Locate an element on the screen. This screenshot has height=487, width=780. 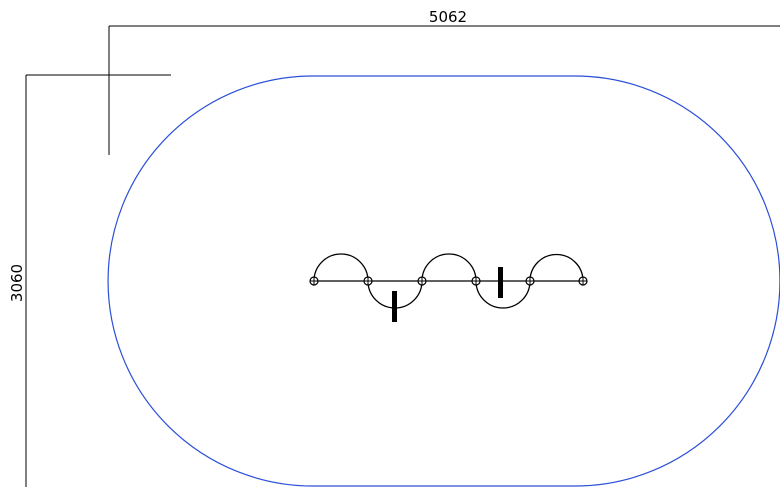
height-dimension-label: 3060 is located at coordinates (17, 283).